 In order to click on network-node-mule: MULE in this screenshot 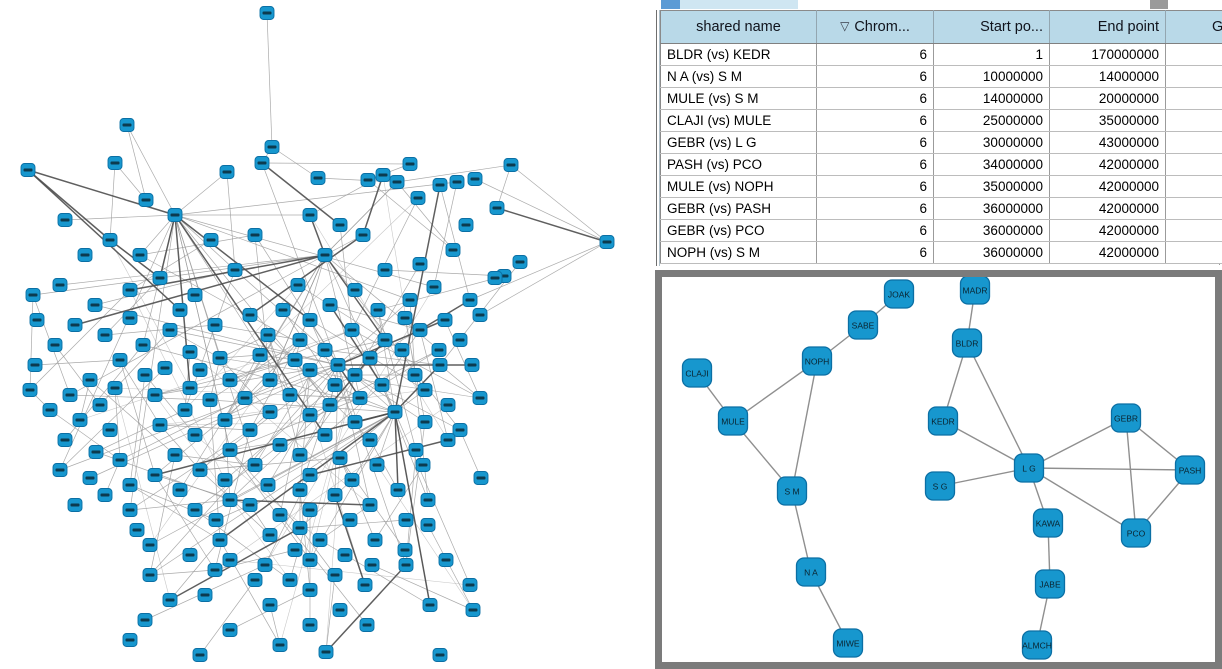, I will do `click(733, 421)`.